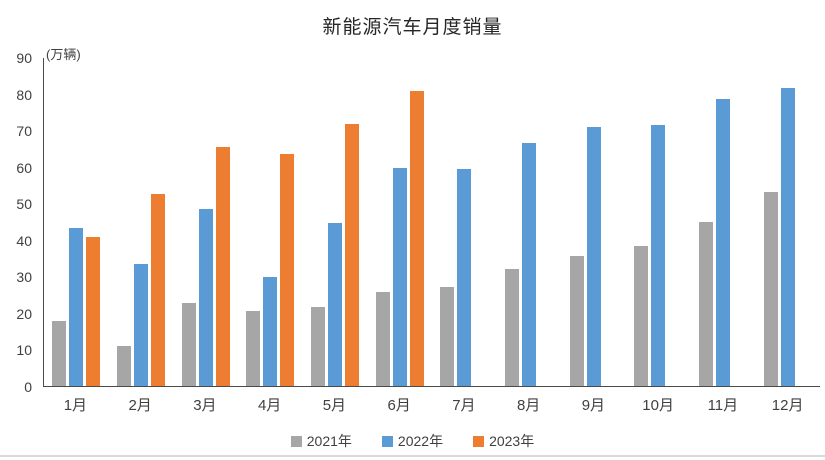 This screenshot has height=460, width=825. I want to click on bar-2022年-4月, so click(270, 331).